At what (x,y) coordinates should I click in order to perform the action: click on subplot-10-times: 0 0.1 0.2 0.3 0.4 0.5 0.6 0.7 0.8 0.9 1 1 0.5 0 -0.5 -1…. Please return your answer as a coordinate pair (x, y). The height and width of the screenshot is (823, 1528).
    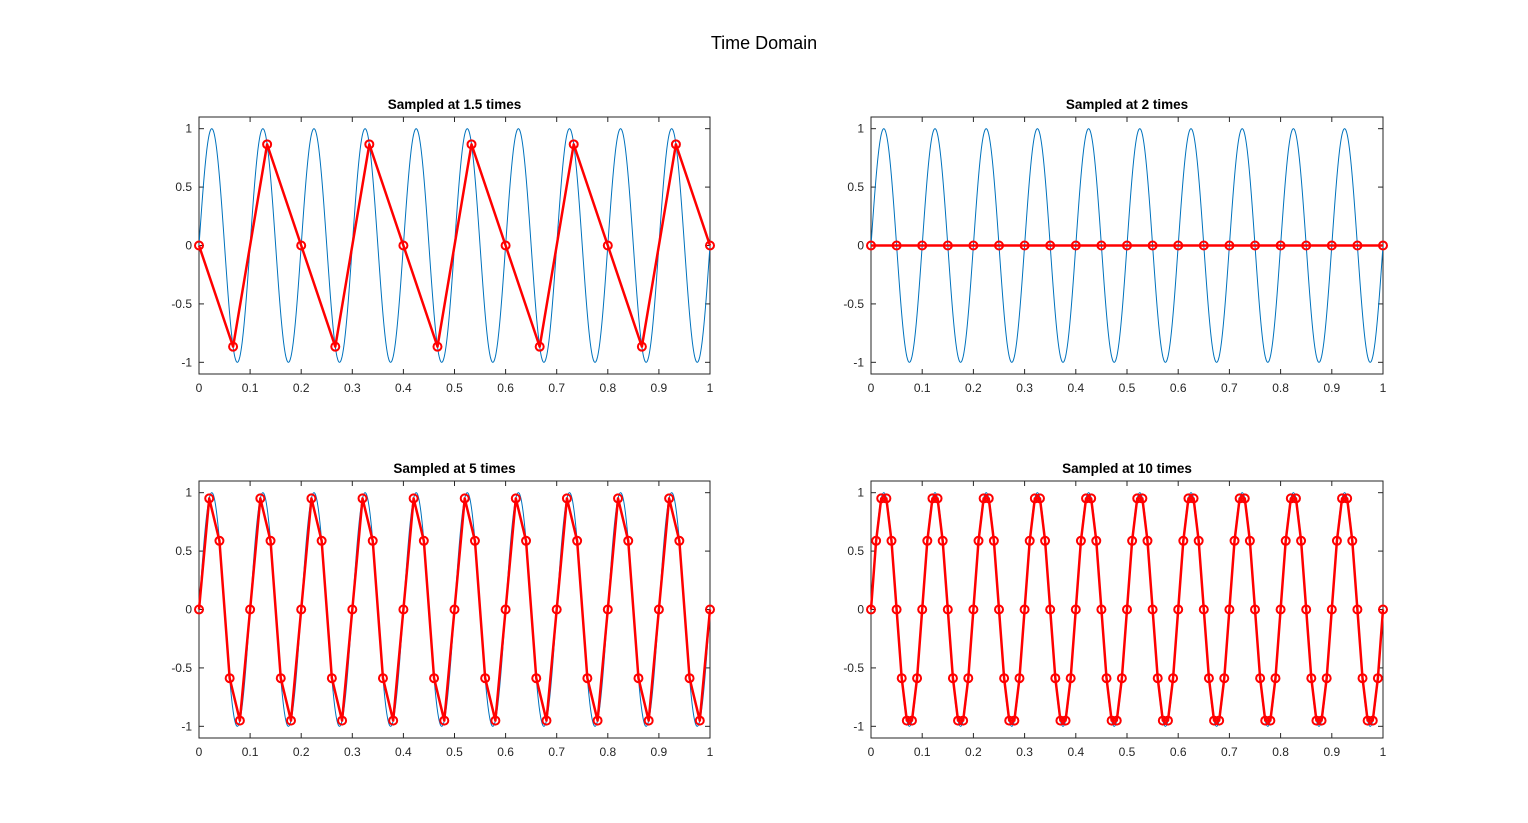
    Looking at the image, I should click on (1115, 610).